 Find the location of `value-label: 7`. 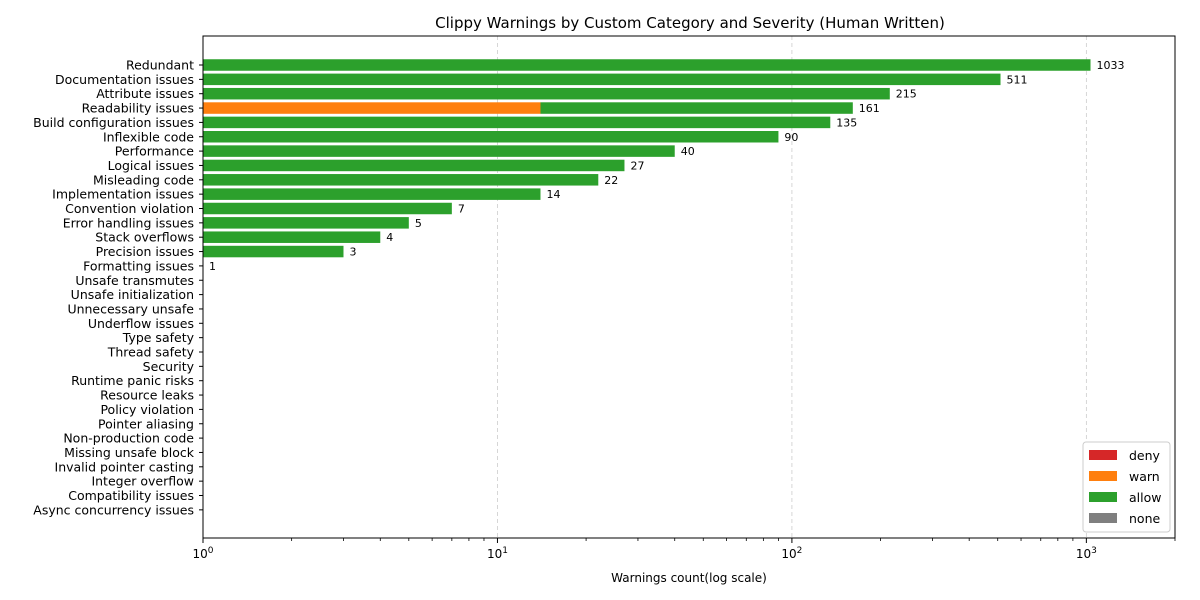

value-label: 7 is located at coordinates (461, 209).